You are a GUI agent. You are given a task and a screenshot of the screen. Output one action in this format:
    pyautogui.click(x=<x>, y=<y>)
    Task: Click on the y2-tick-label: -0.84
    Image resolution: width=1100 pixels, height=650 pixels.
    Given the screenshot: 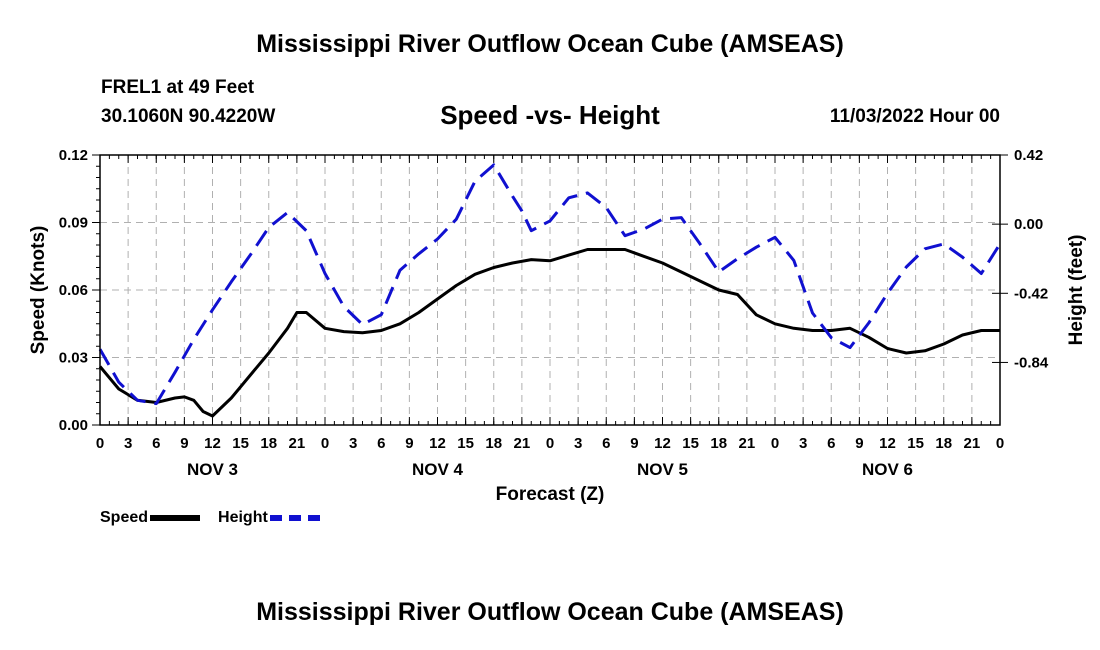 What is the action you would take?
    pyautogui.click(x=1031, y=362)
    